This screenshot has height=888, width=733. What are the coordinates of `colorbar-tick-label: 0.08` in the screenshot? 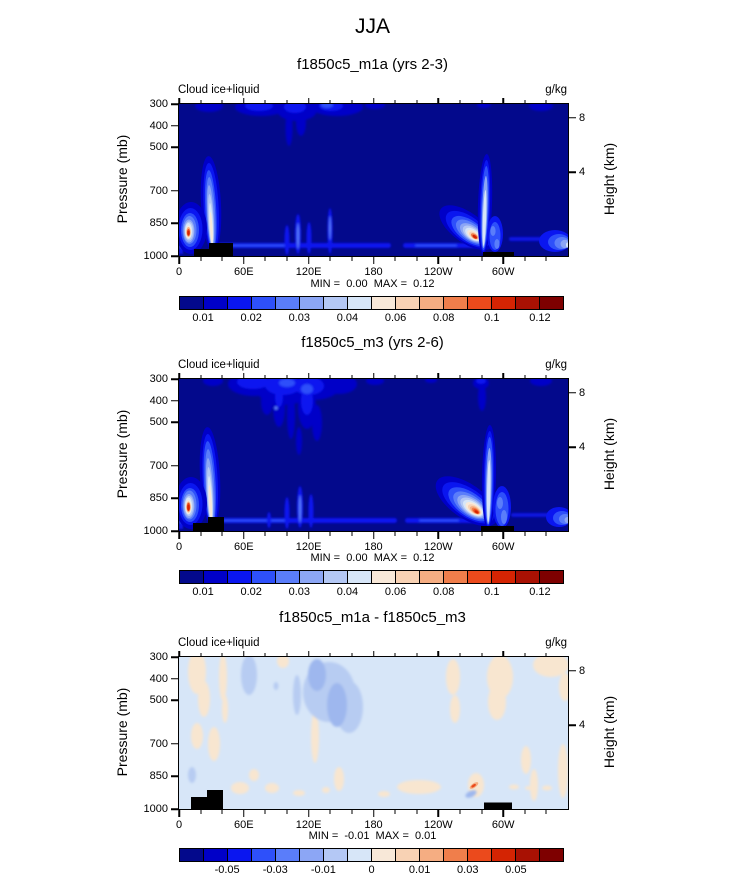 It's located at (443, 592).